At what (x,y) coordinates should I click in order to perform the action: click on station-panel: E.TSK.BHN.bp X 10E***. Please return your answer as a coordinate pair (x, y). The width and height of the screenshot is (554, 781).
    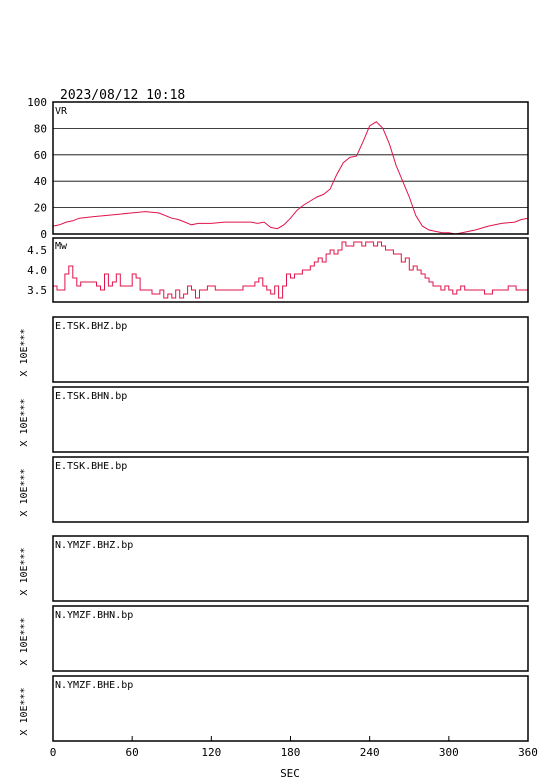
    Looking at the image, I should click on (274, 419).